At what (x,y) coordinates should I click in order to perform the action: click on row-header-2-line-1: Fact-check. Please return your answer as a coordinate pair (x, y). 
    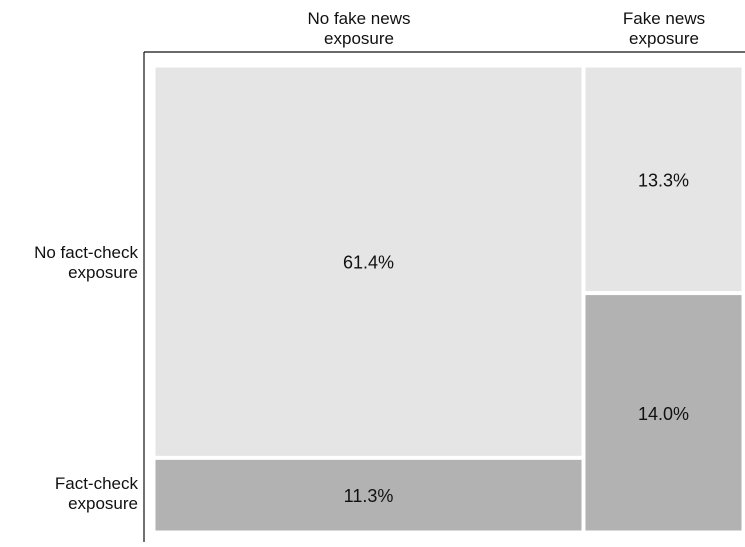
    Looking at the image, I should click on (97, 483).